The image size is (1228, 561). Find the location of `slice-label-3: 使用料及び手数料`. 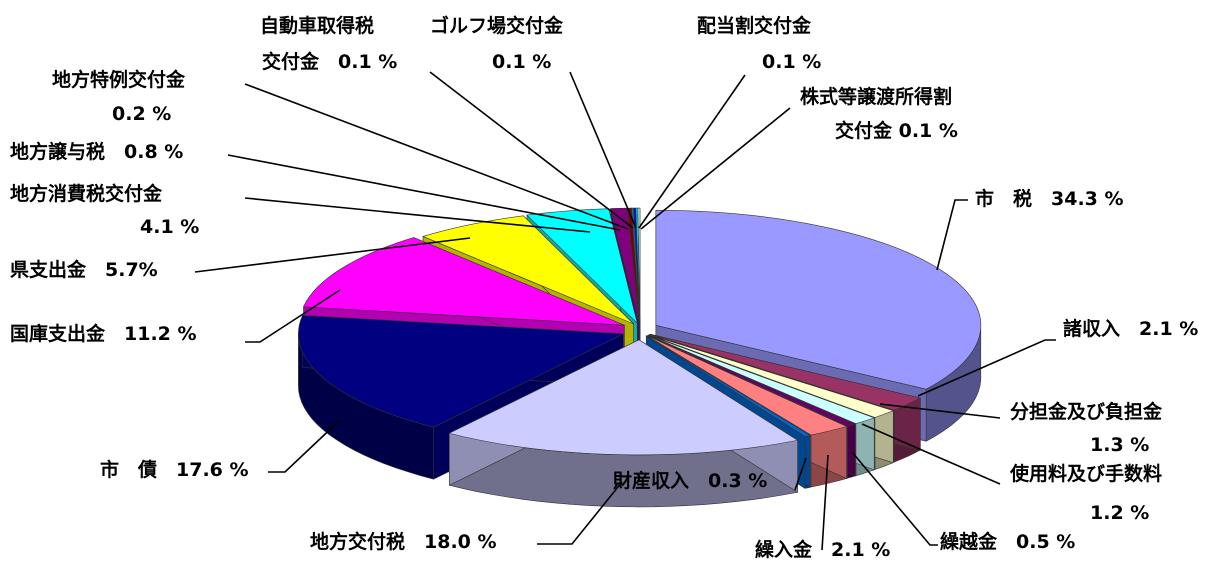

slice-label-3: 使用料及び手数料 is located at coordinates (1085, 473).